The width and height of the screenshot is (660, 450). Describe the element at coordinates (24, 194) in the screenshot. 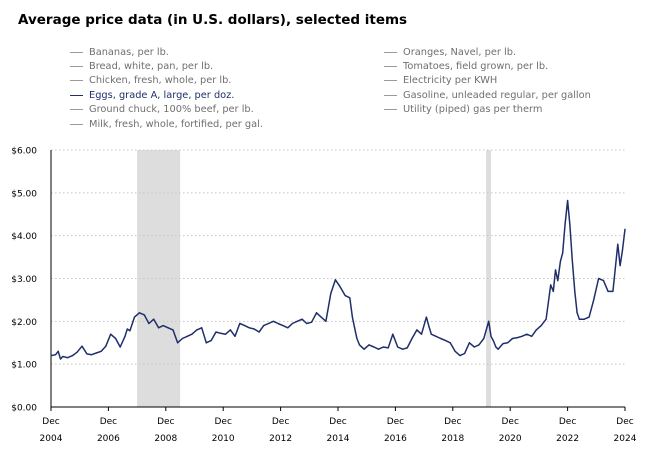

I see `y-tick-label: $5.00` at that location.